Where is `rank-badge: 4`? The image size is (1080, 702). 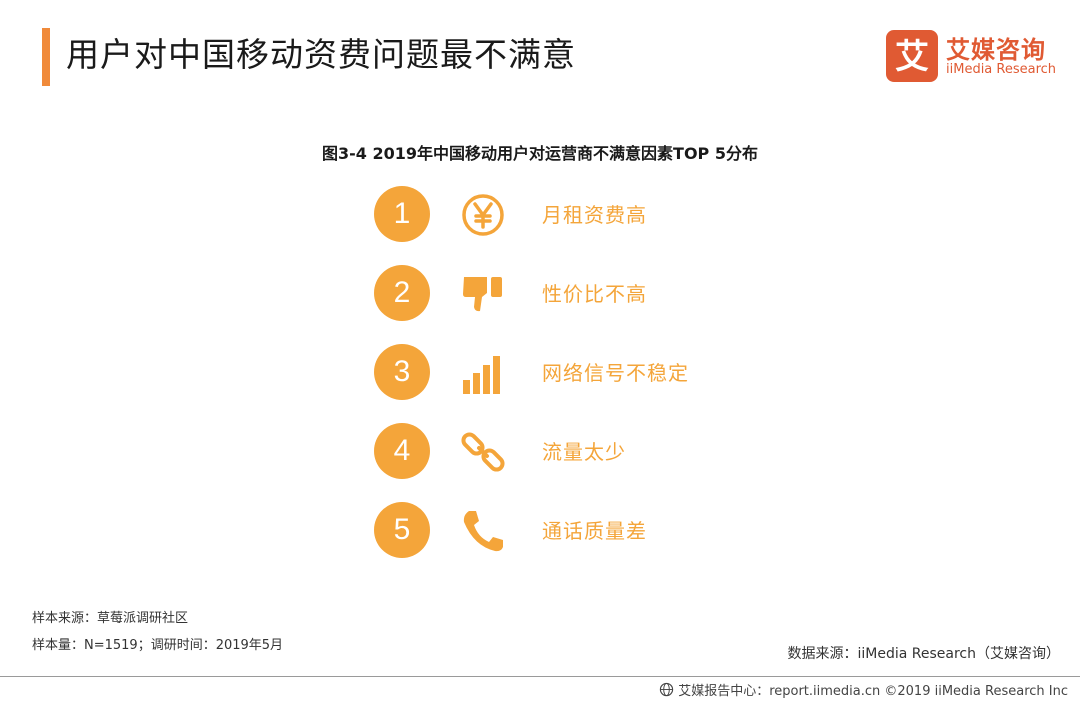 rank-badge: 4 is located at coordinates (402, 451).